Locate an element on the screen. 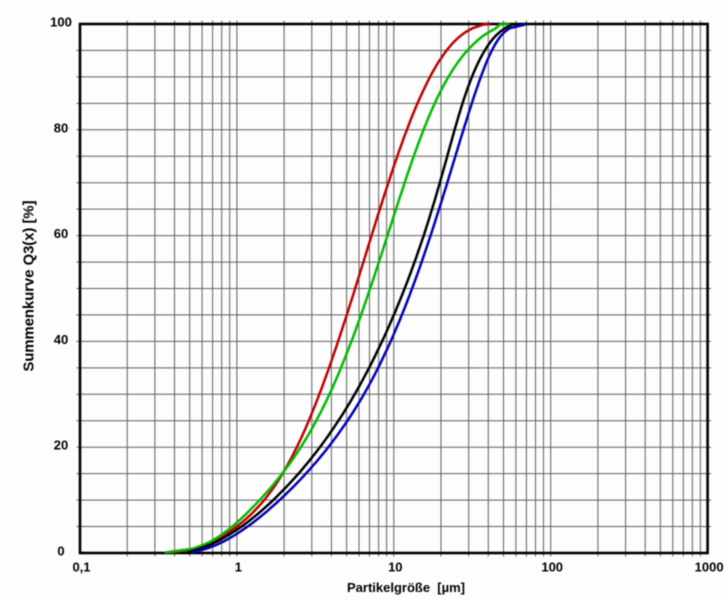  svg-text: Summenkurve Q3(x) [%] is located at coordinates (30, 285).